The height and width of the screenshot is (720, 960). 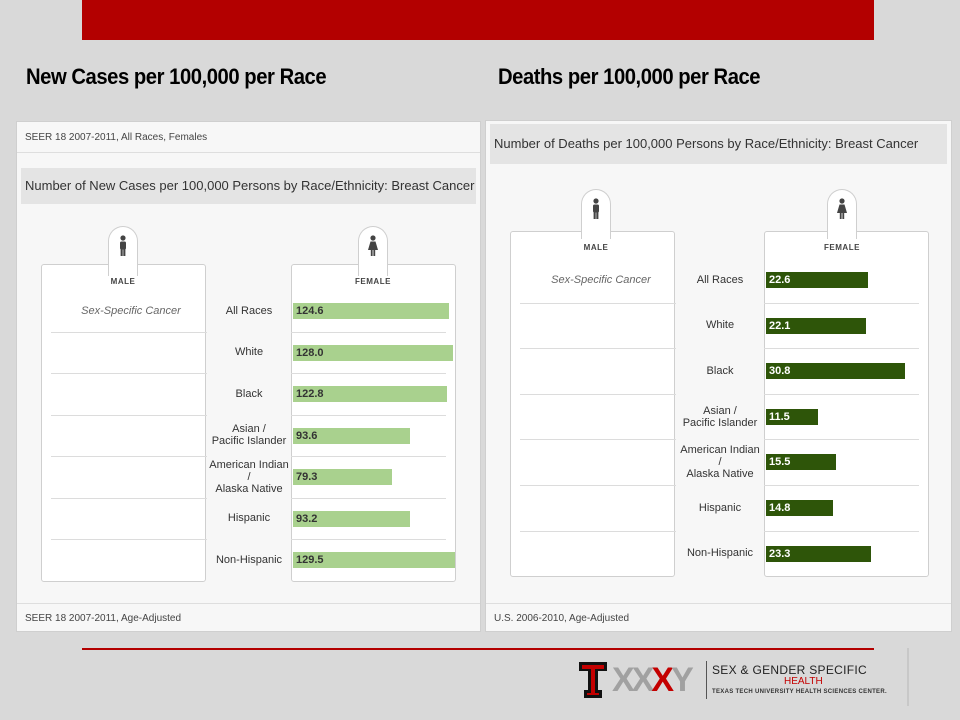 I want to click on bar-value-label: 122.8, so click(x=310, y=394).